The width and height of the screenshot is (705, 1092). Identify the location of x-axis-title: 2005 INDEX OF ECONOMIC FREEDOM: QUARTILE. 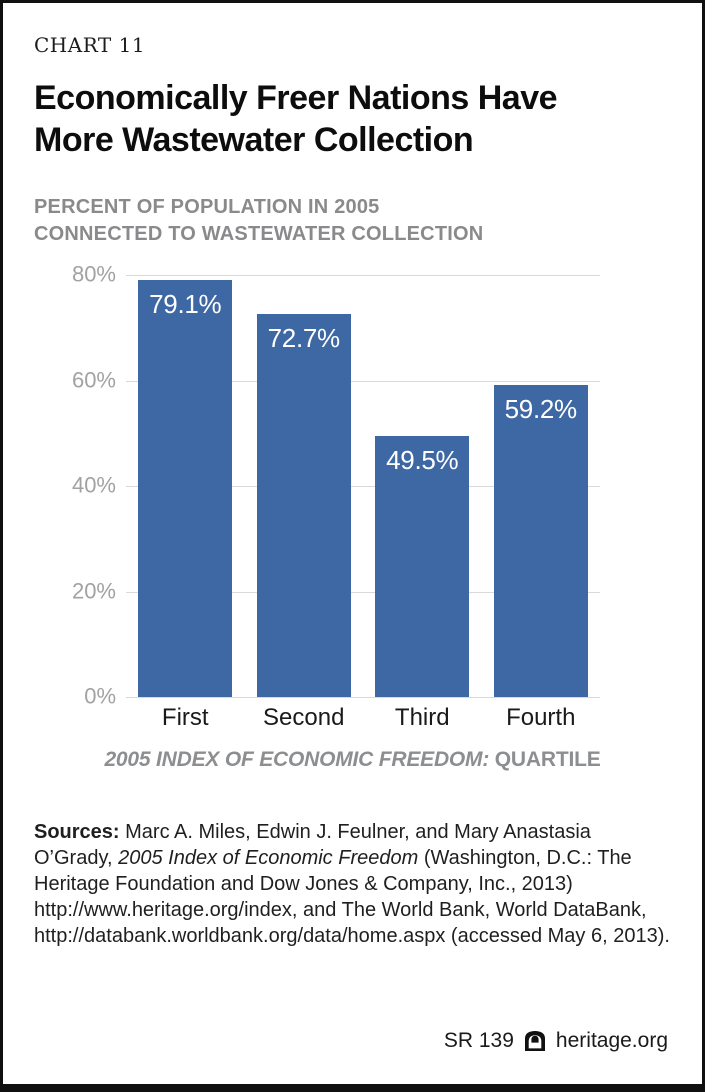
(352, 760).